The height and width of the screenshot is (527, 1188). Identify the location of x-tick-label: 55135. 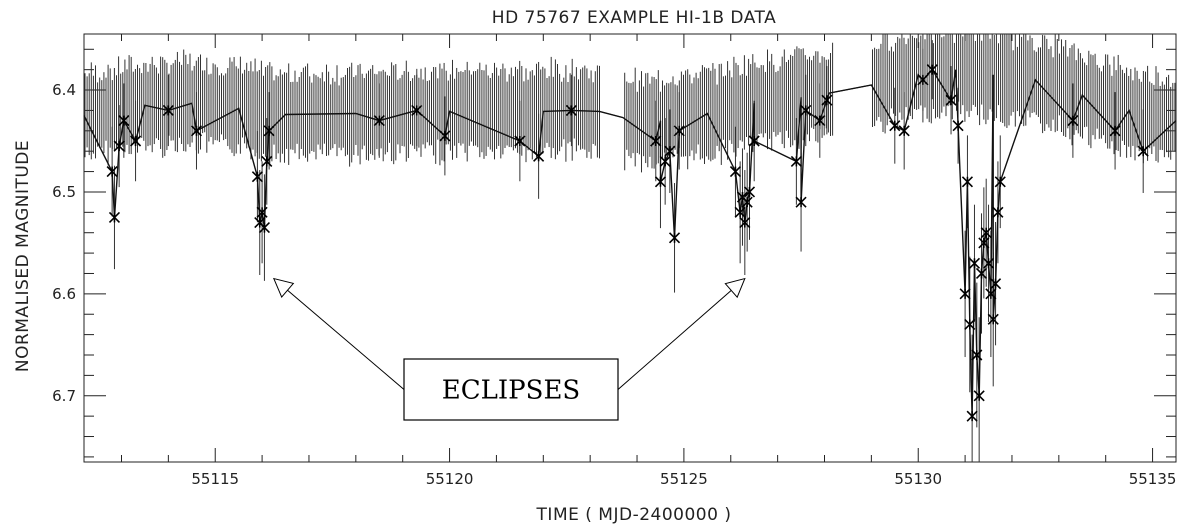
(1153, 479).